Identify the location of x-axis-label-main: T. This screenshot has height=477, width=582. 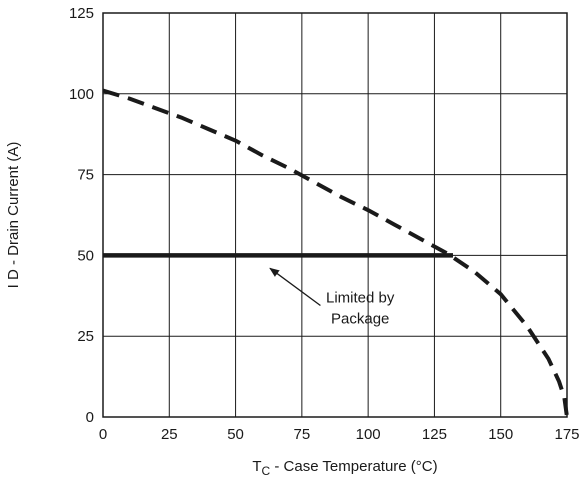
(256, 466).